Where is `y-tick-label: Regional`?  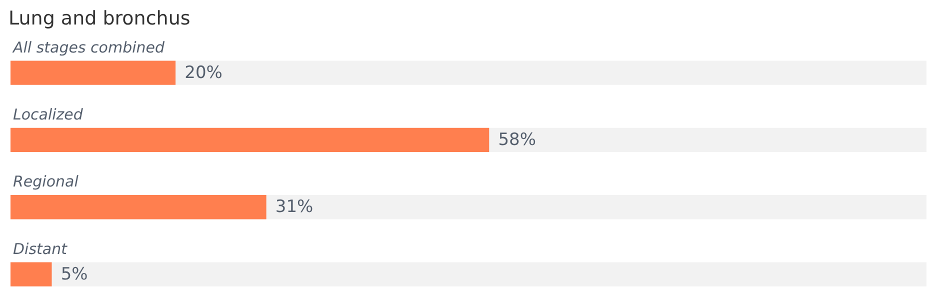 y-tick-label: Regional is located at coordinates (46, 181).